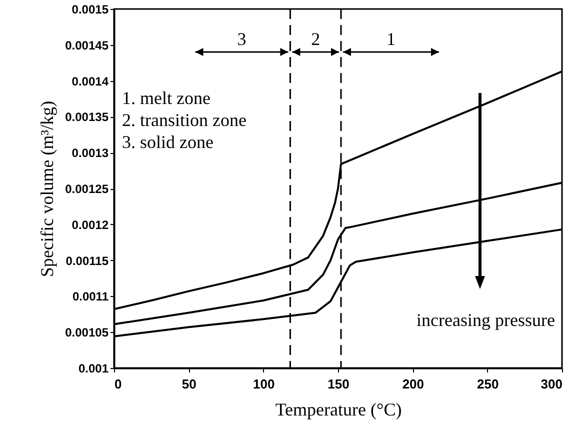 The image size is (576, 439). Describe the element at coordinates (87, 333) in the screenshot. I see `y-tick-label: 0.00105` at that location.